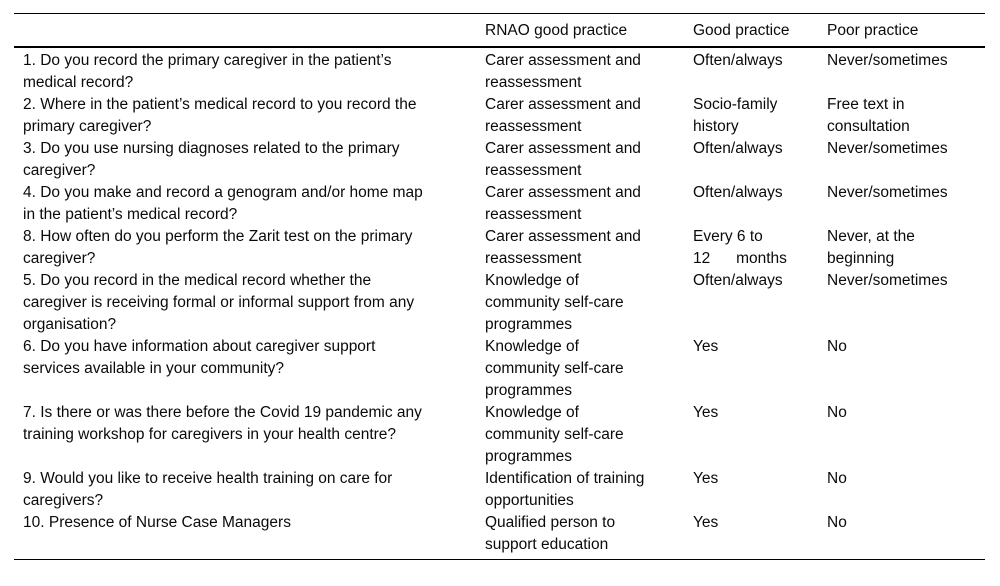 This screenshot has width=1000, height=586. I want to click on rnao-cell: Qualified person to support education, so click(550, 533).